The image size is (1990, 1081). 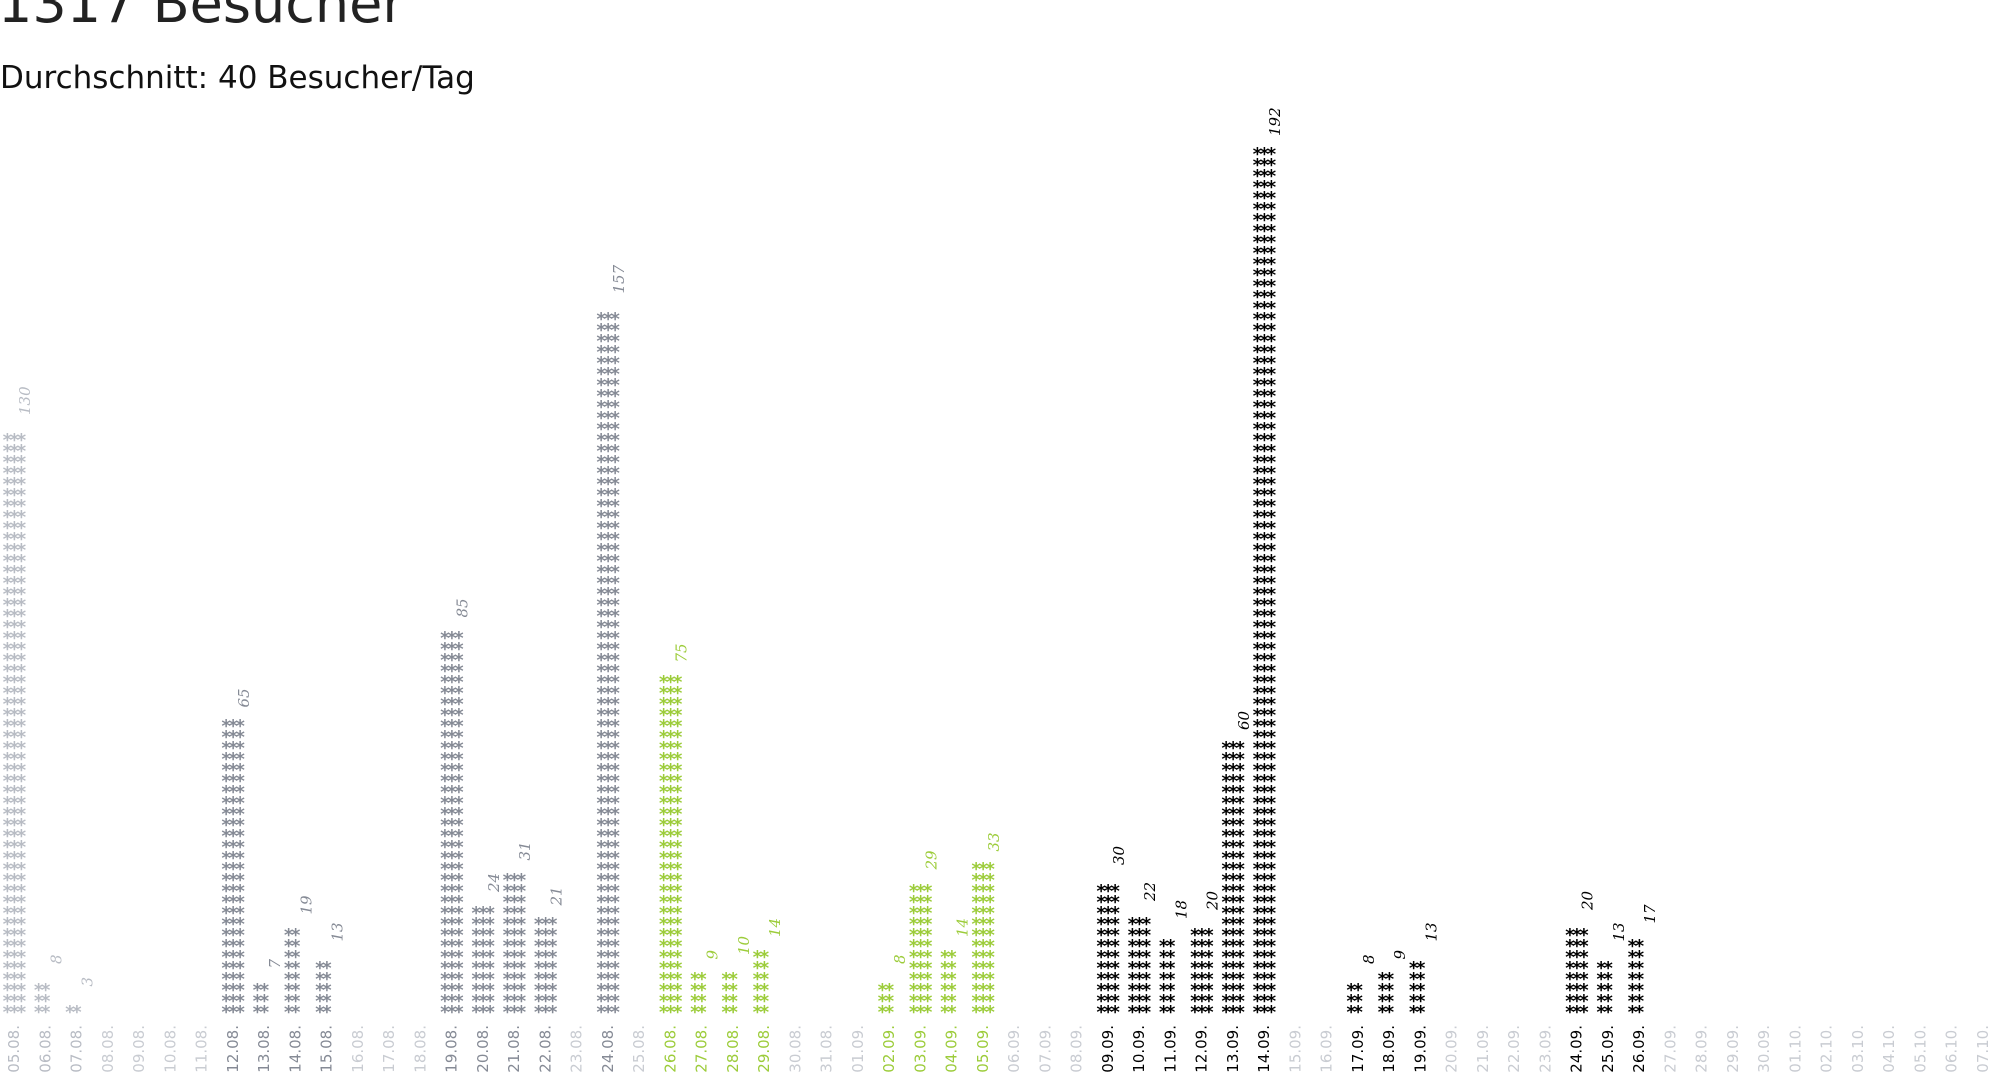 What do you see at coordinates (1170, 1049) in the screenshot?
I see `x-tick-label: 11.09.` at bounding box center [1170, 1049].